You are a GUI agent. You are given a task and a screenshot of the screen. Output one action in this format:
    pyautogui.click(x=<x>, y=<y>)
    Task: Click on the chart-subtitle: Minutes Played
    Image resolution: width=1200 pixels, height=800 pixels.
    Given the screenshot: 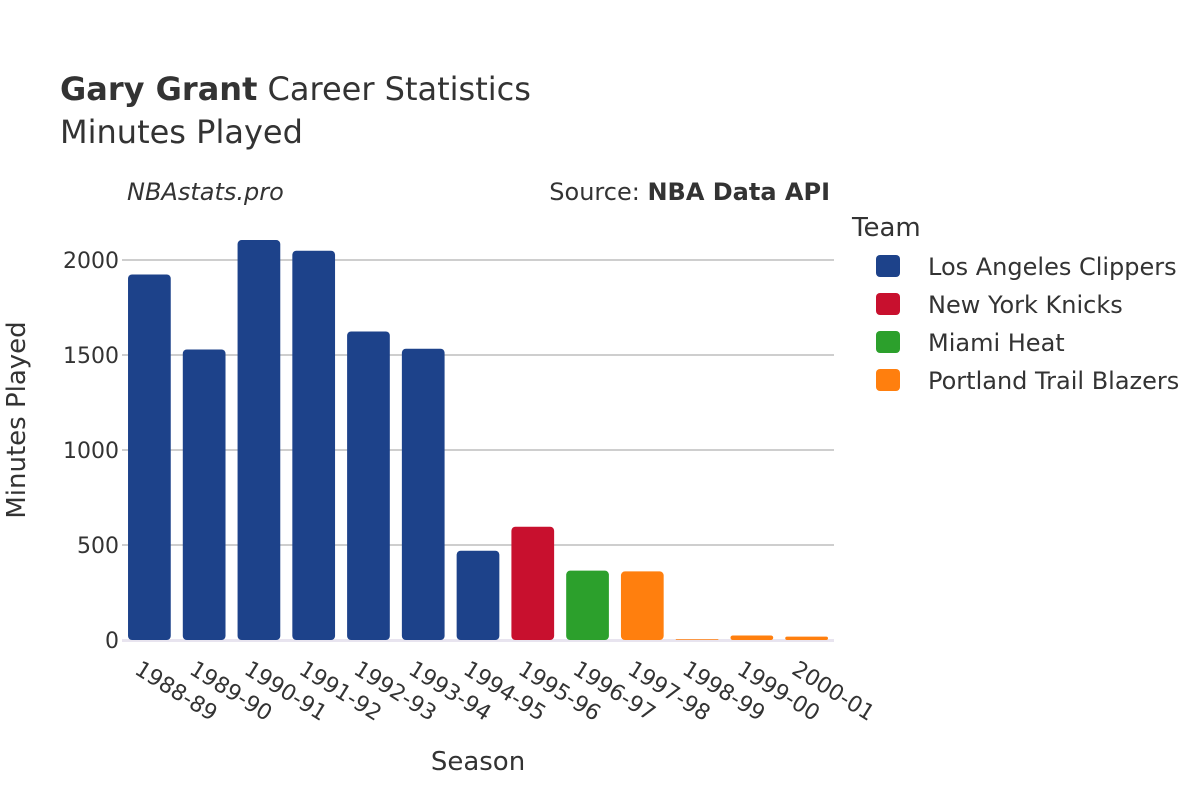 What is the action you would take?
    pyautogui.click(x=181, y=132)
    